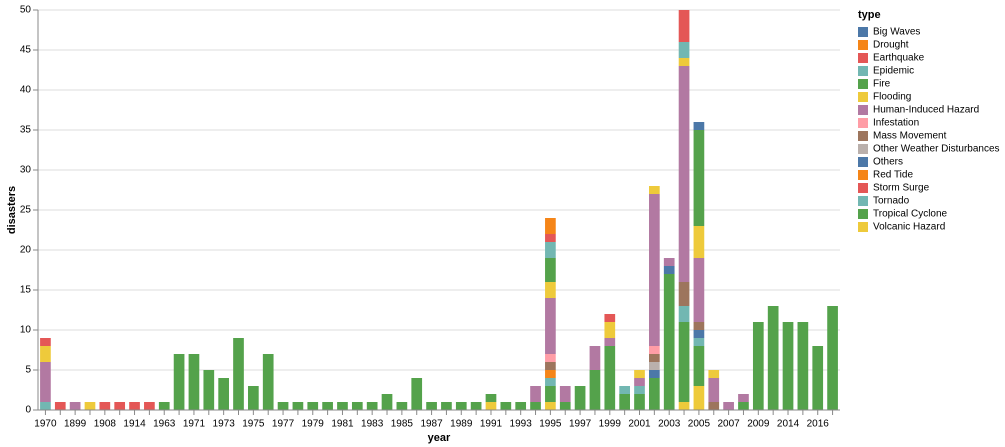 Image resolution: width=1005 pixels, height=447 pixels. I want to click on x-tick-label: 1977, so click(283, 424).